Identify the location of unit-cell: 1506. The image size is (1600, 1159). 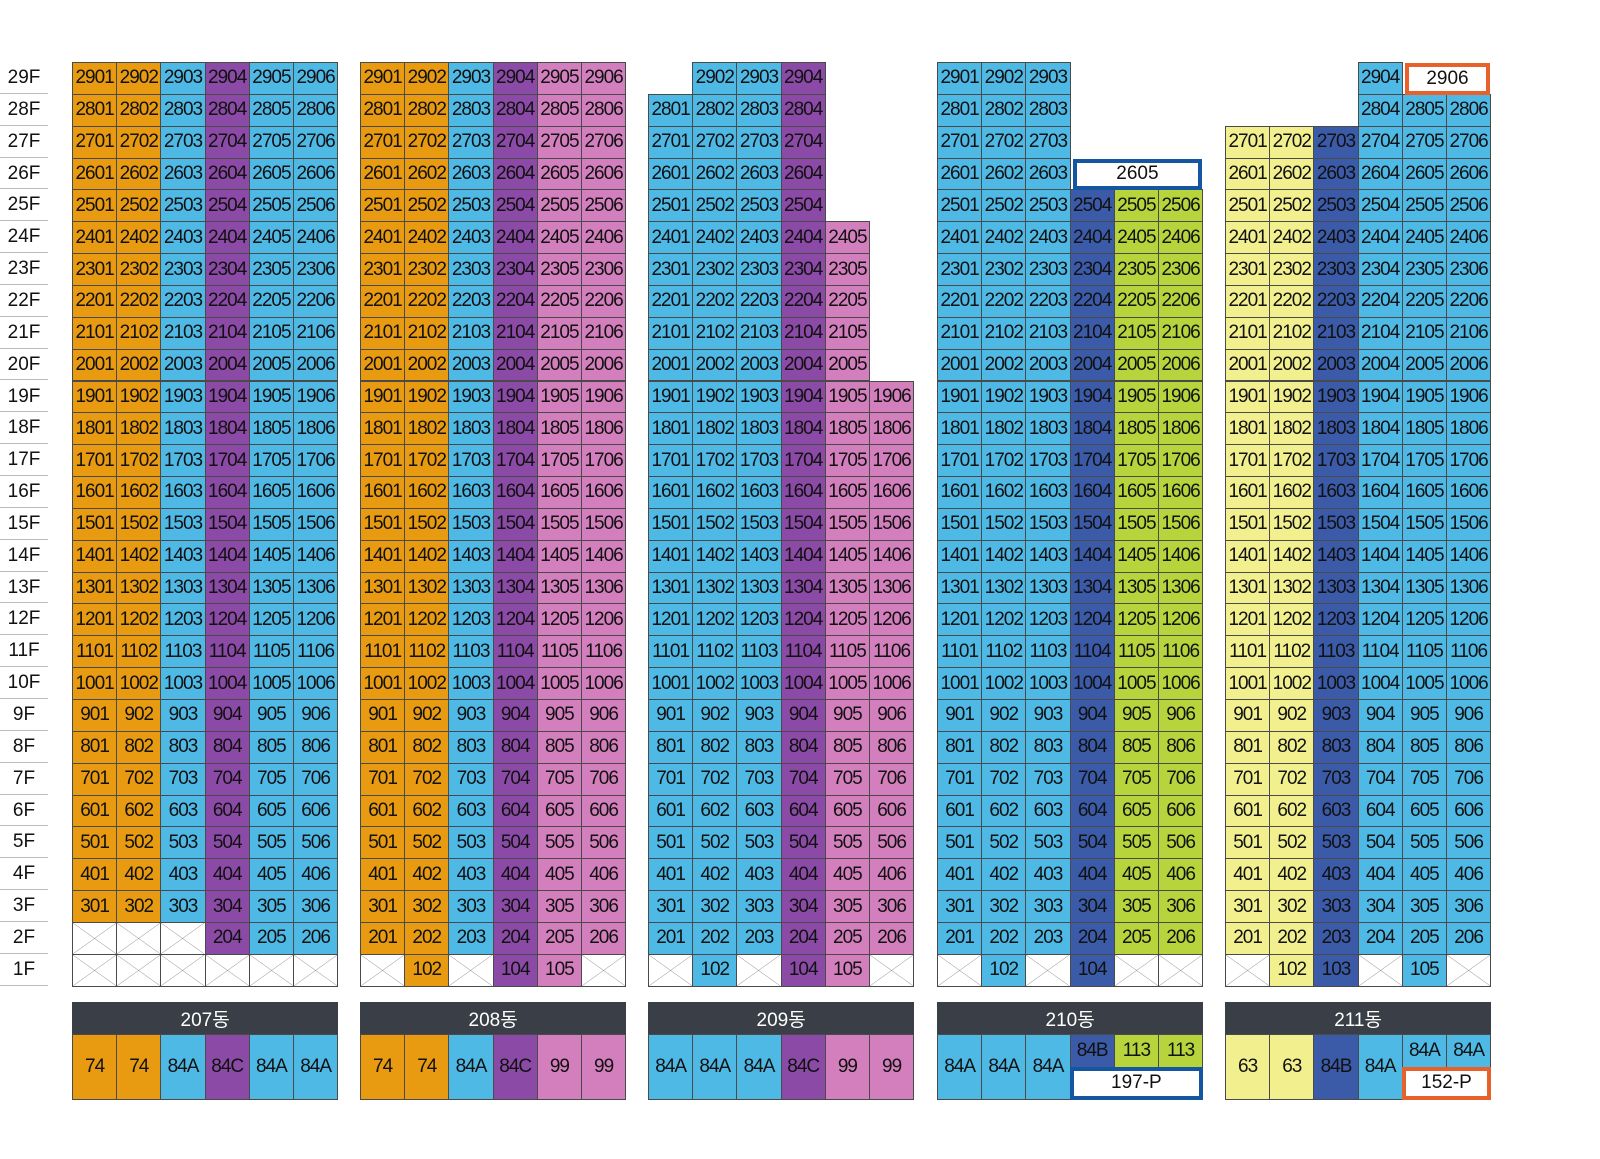
(892, 524).